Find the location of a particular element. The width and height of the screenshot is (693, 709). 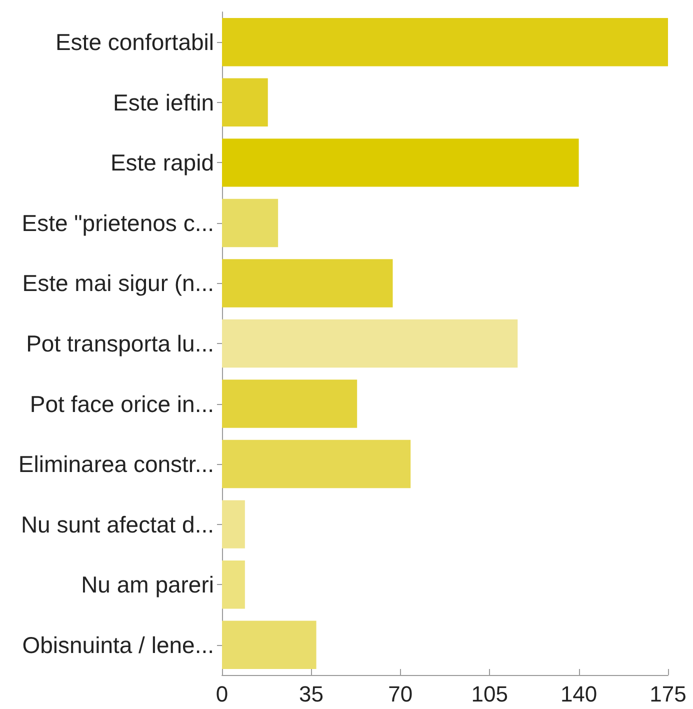

y-tick-label: Este rapid is located at coordinates (162, 163).